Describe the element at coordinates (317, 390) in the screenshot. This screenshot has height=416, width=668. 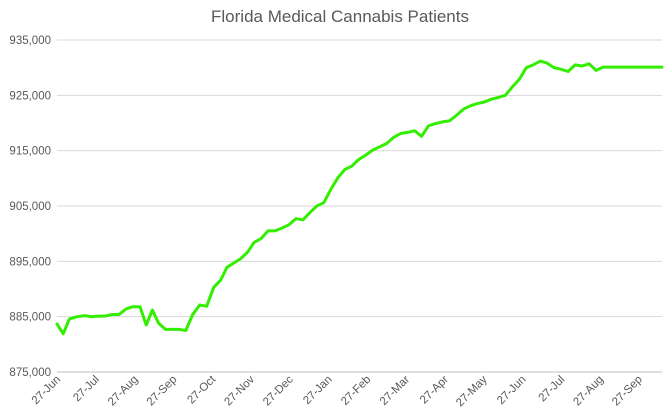
I see `x-tick-label: 27-Jan` at that location.